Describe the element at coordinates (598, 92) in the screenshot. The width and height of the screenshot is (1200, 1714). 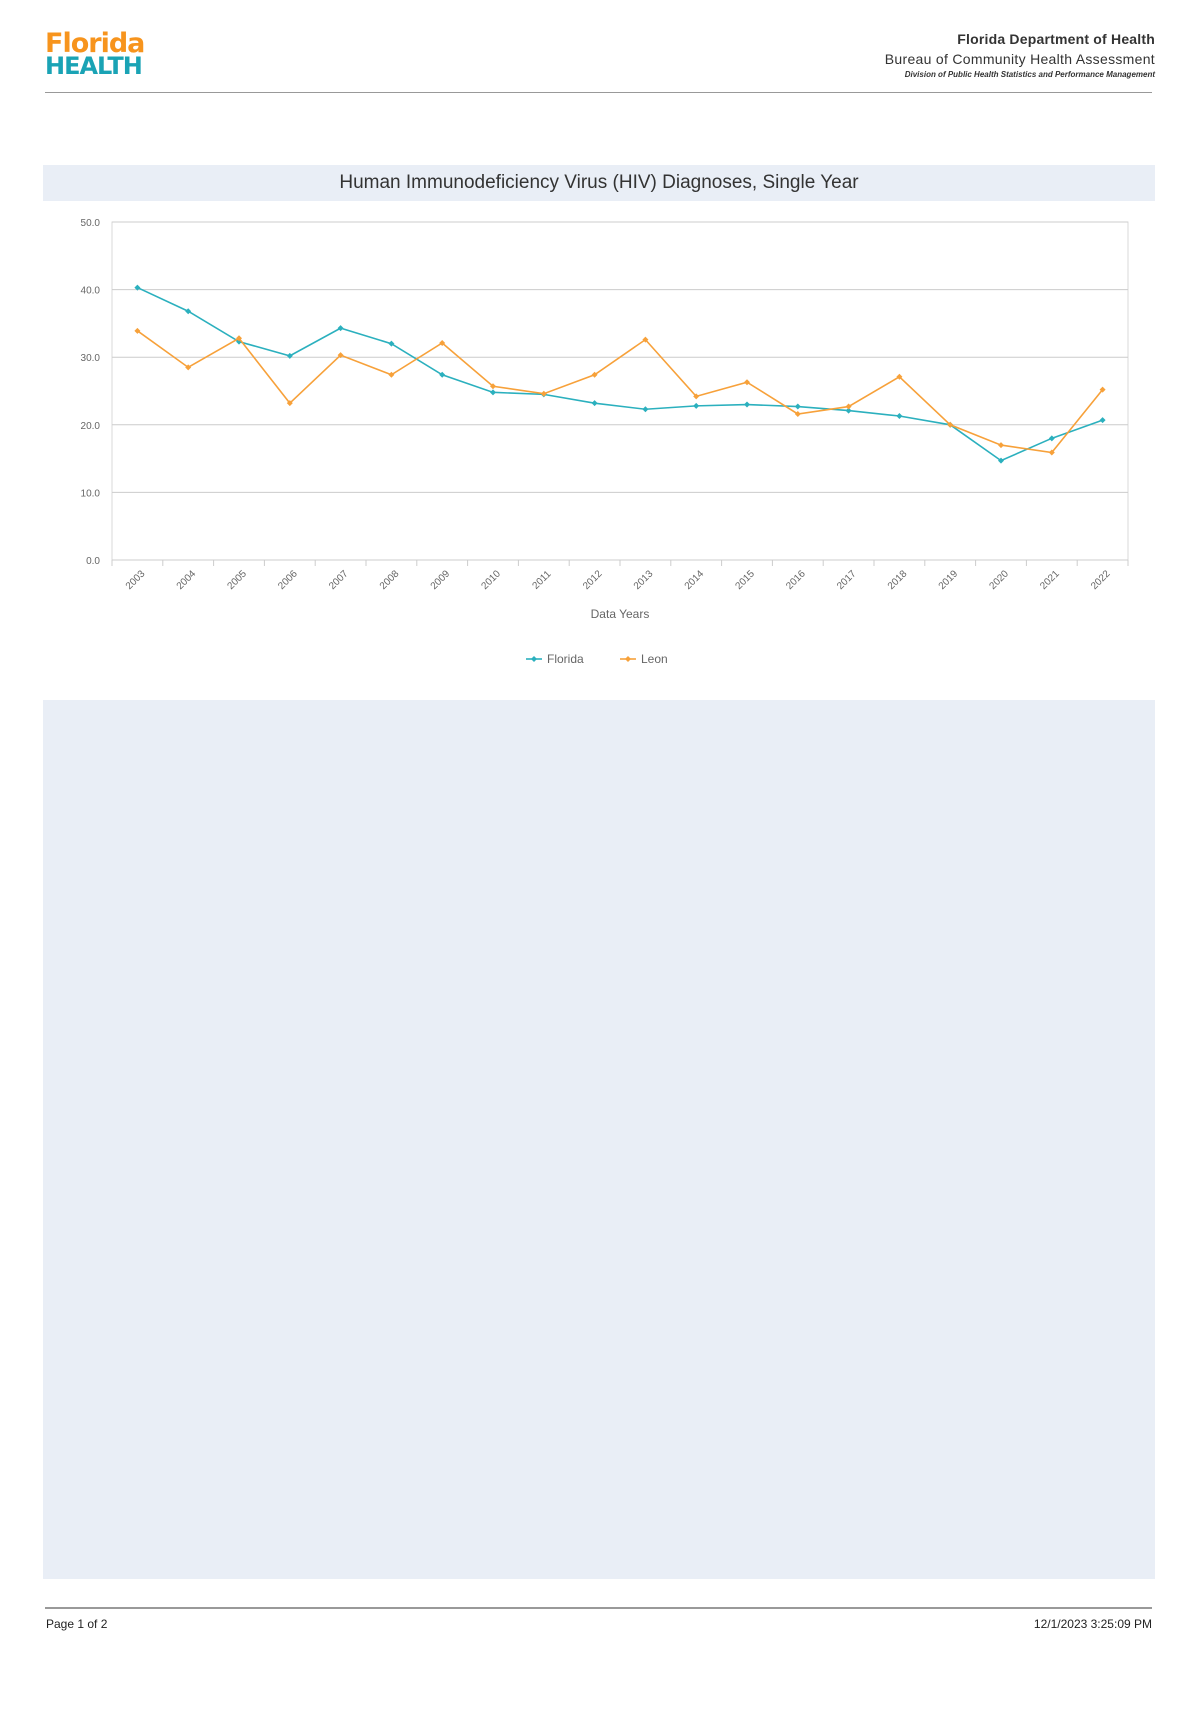
I see `header-divider` at that location.